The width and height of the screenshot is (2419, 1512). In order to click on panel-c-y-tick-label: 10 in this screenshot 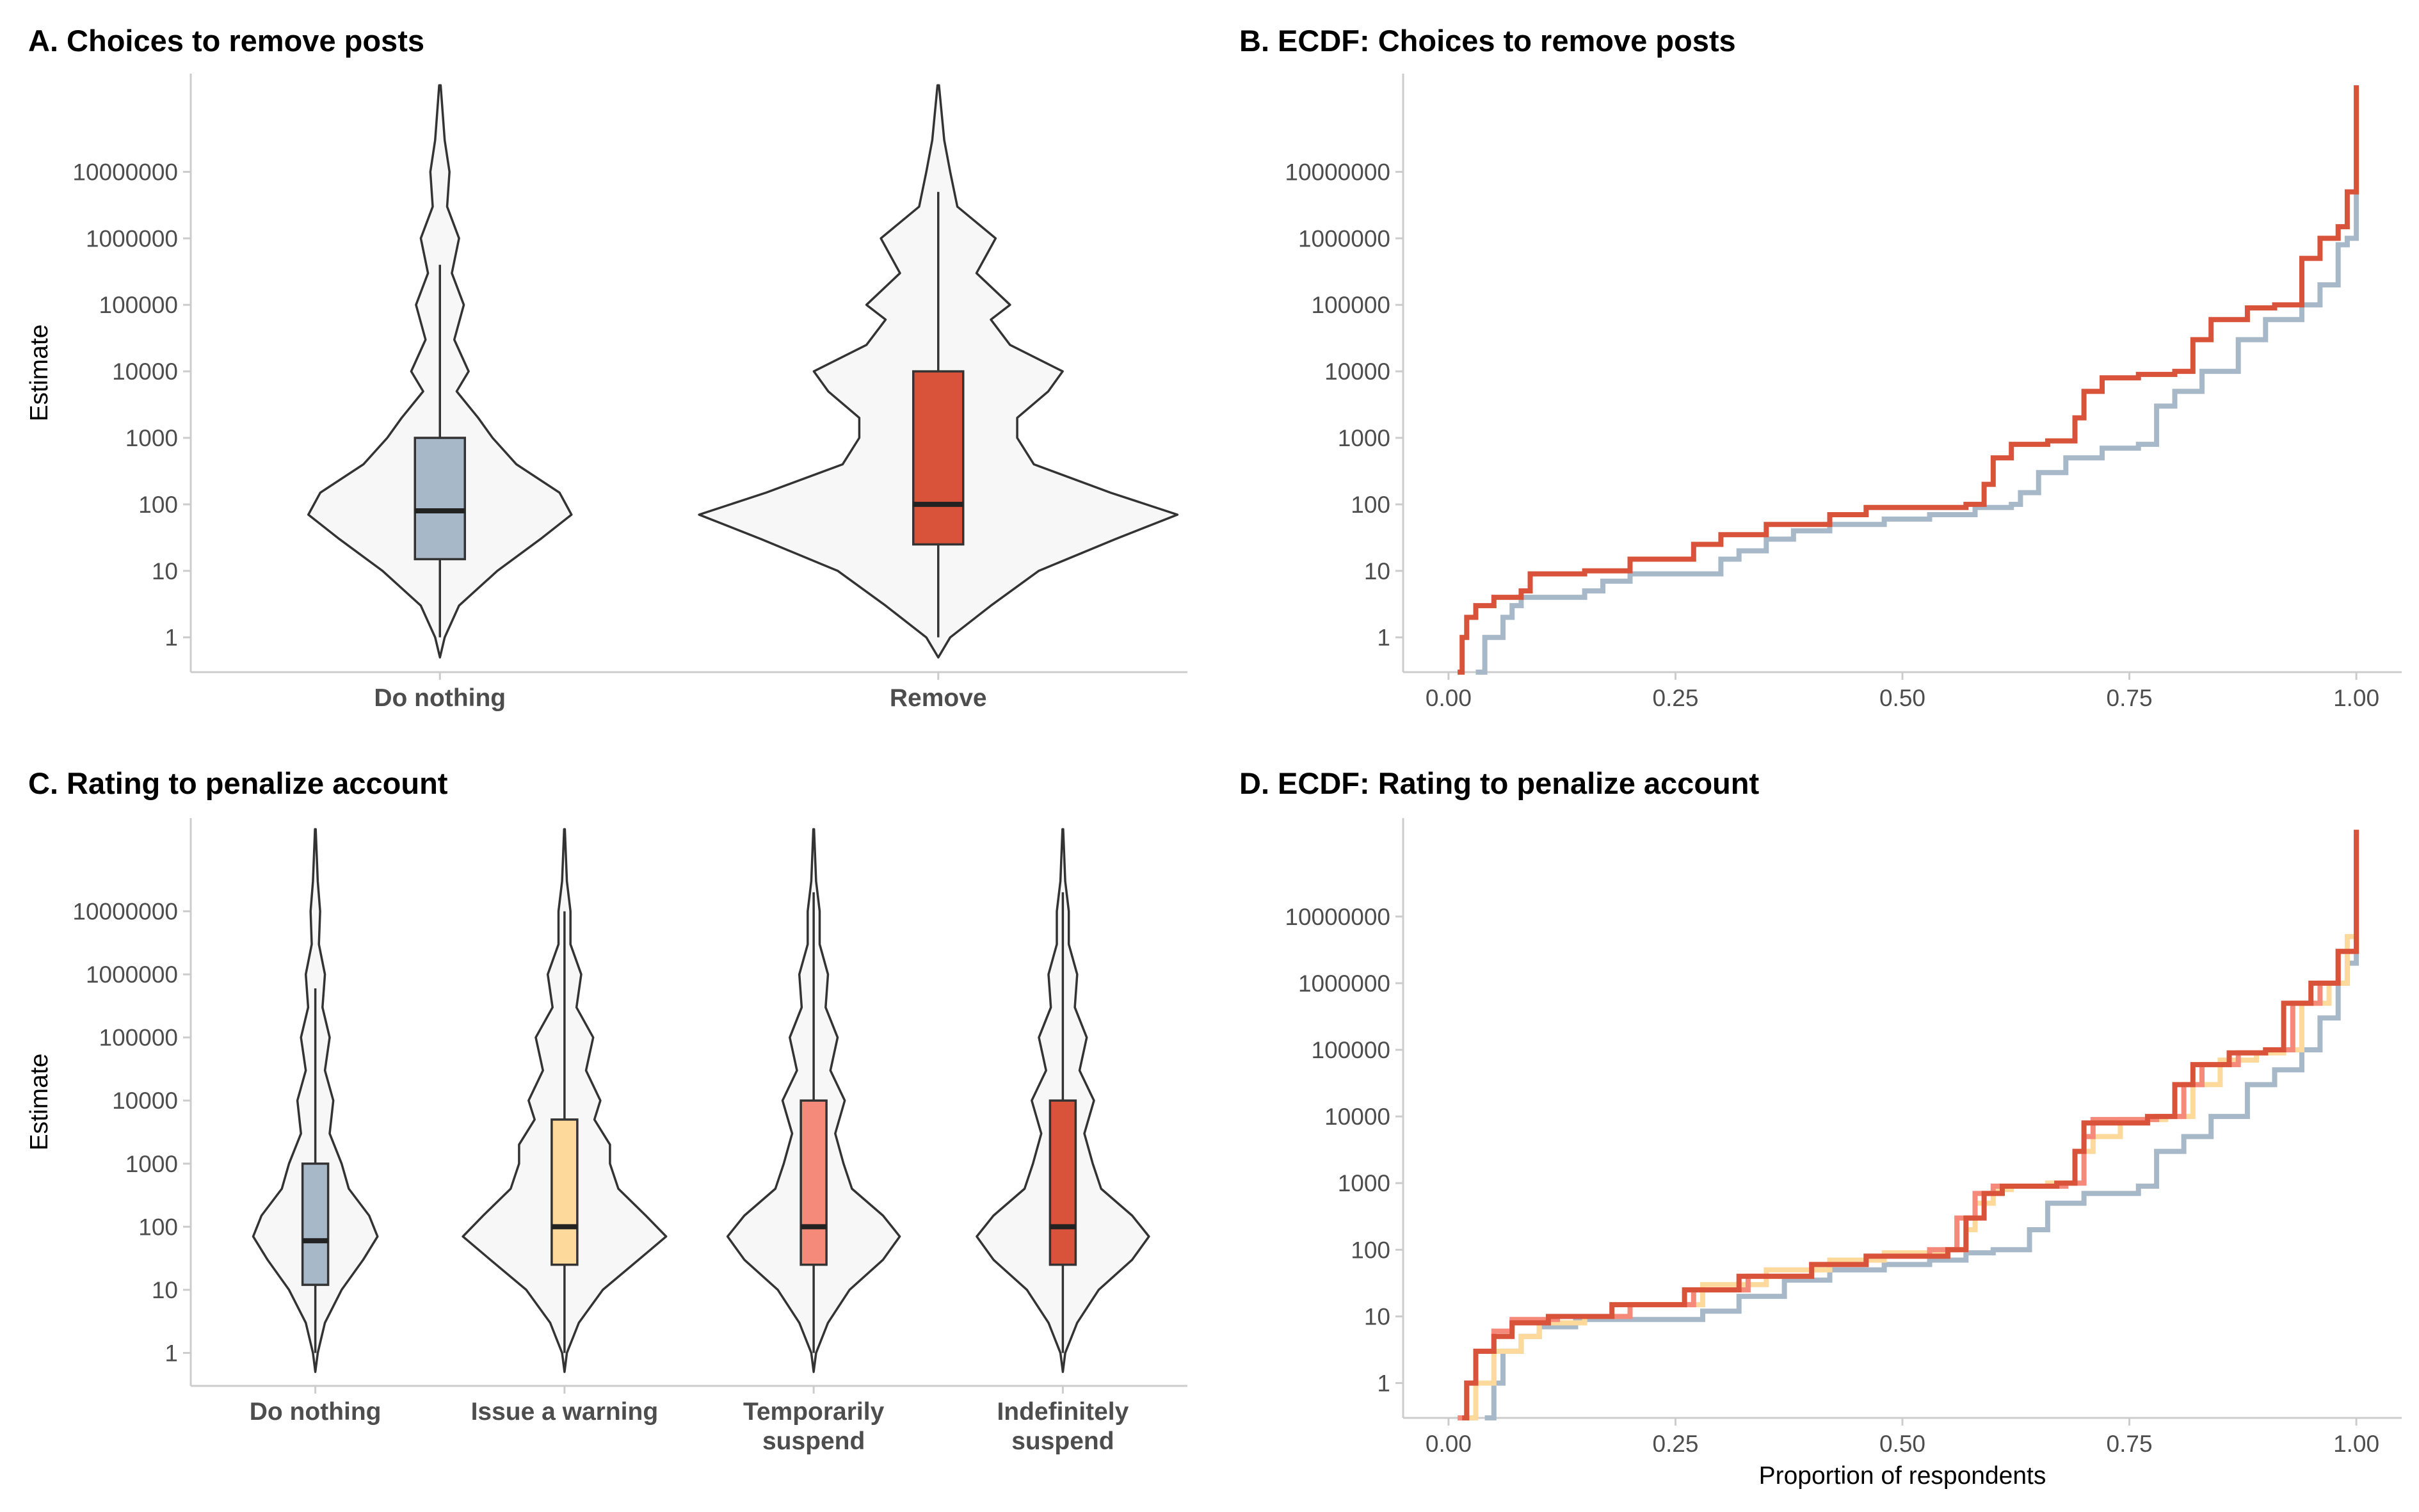, I will do `click(165, 1290)`.